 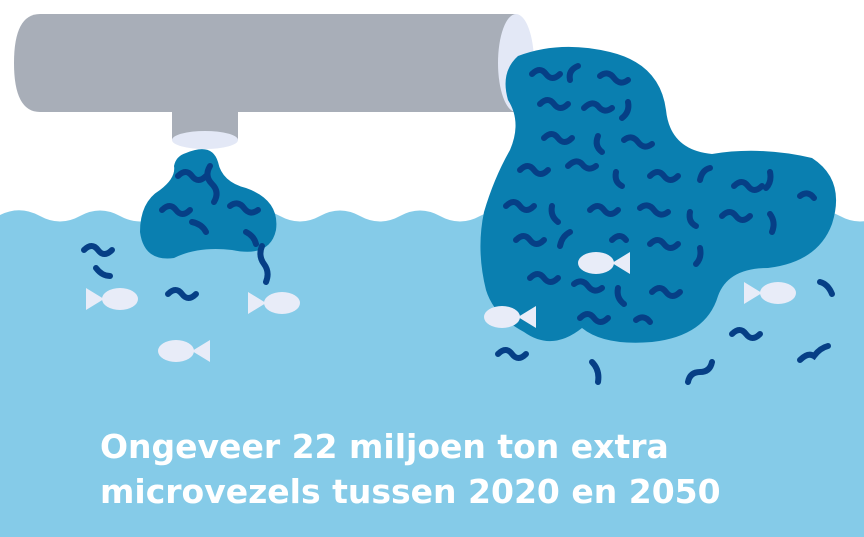 I want to click on microfiber-group-small, so click(x=210, y=205).